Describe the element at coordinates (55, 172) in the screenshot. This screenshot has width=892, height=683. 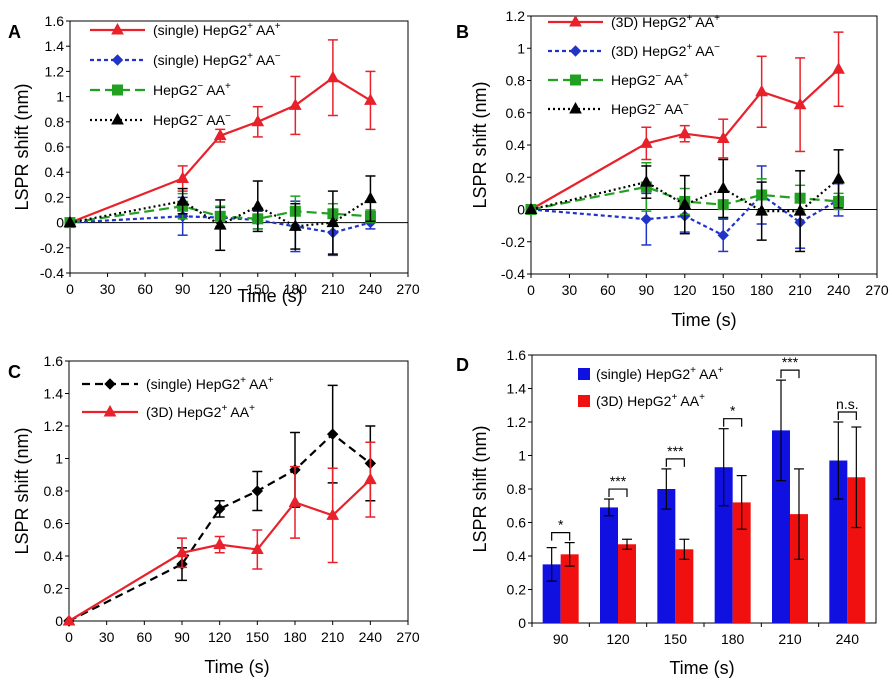
I see `y-tick-label-A: 0.4` at that location.